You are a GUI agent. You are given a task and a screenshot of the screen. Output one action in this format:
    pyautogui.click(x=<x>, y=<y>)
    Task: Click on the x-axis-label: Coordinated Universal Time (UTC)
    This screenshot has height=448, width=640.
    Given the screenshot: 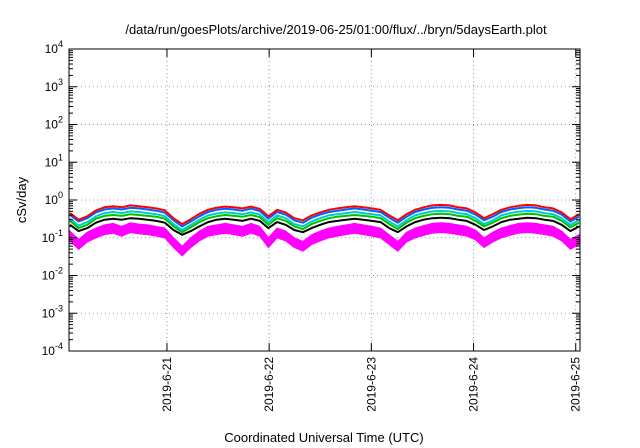 What is the action you would take?
    pyautogui.click(x=323, y=437)
    